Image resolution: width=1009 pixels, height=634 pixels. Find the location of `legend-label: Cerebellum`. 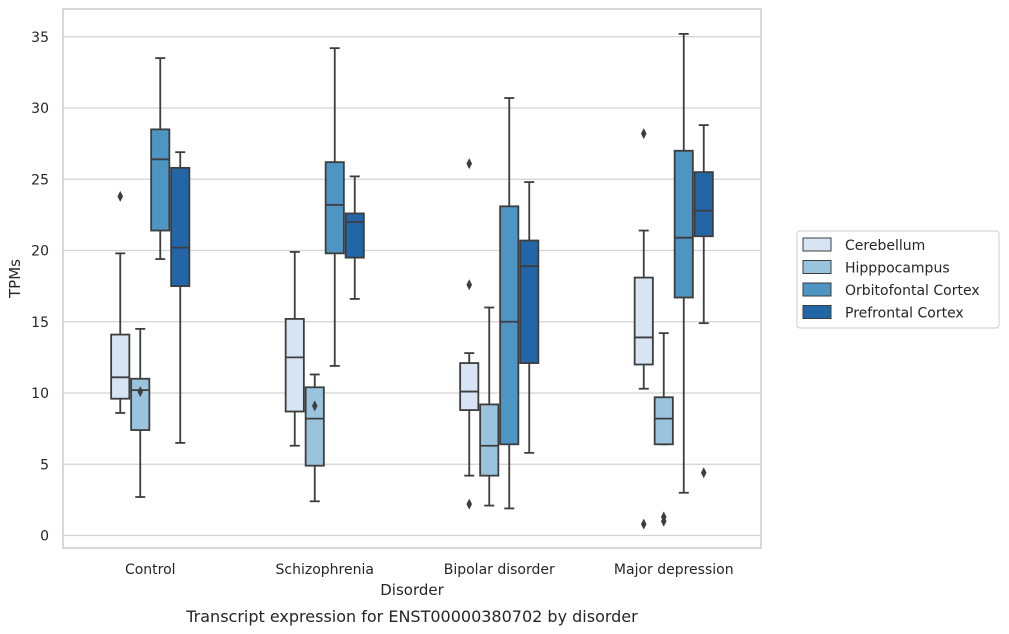

legend-label: Cerebellum is located at coordinates (885, 246).